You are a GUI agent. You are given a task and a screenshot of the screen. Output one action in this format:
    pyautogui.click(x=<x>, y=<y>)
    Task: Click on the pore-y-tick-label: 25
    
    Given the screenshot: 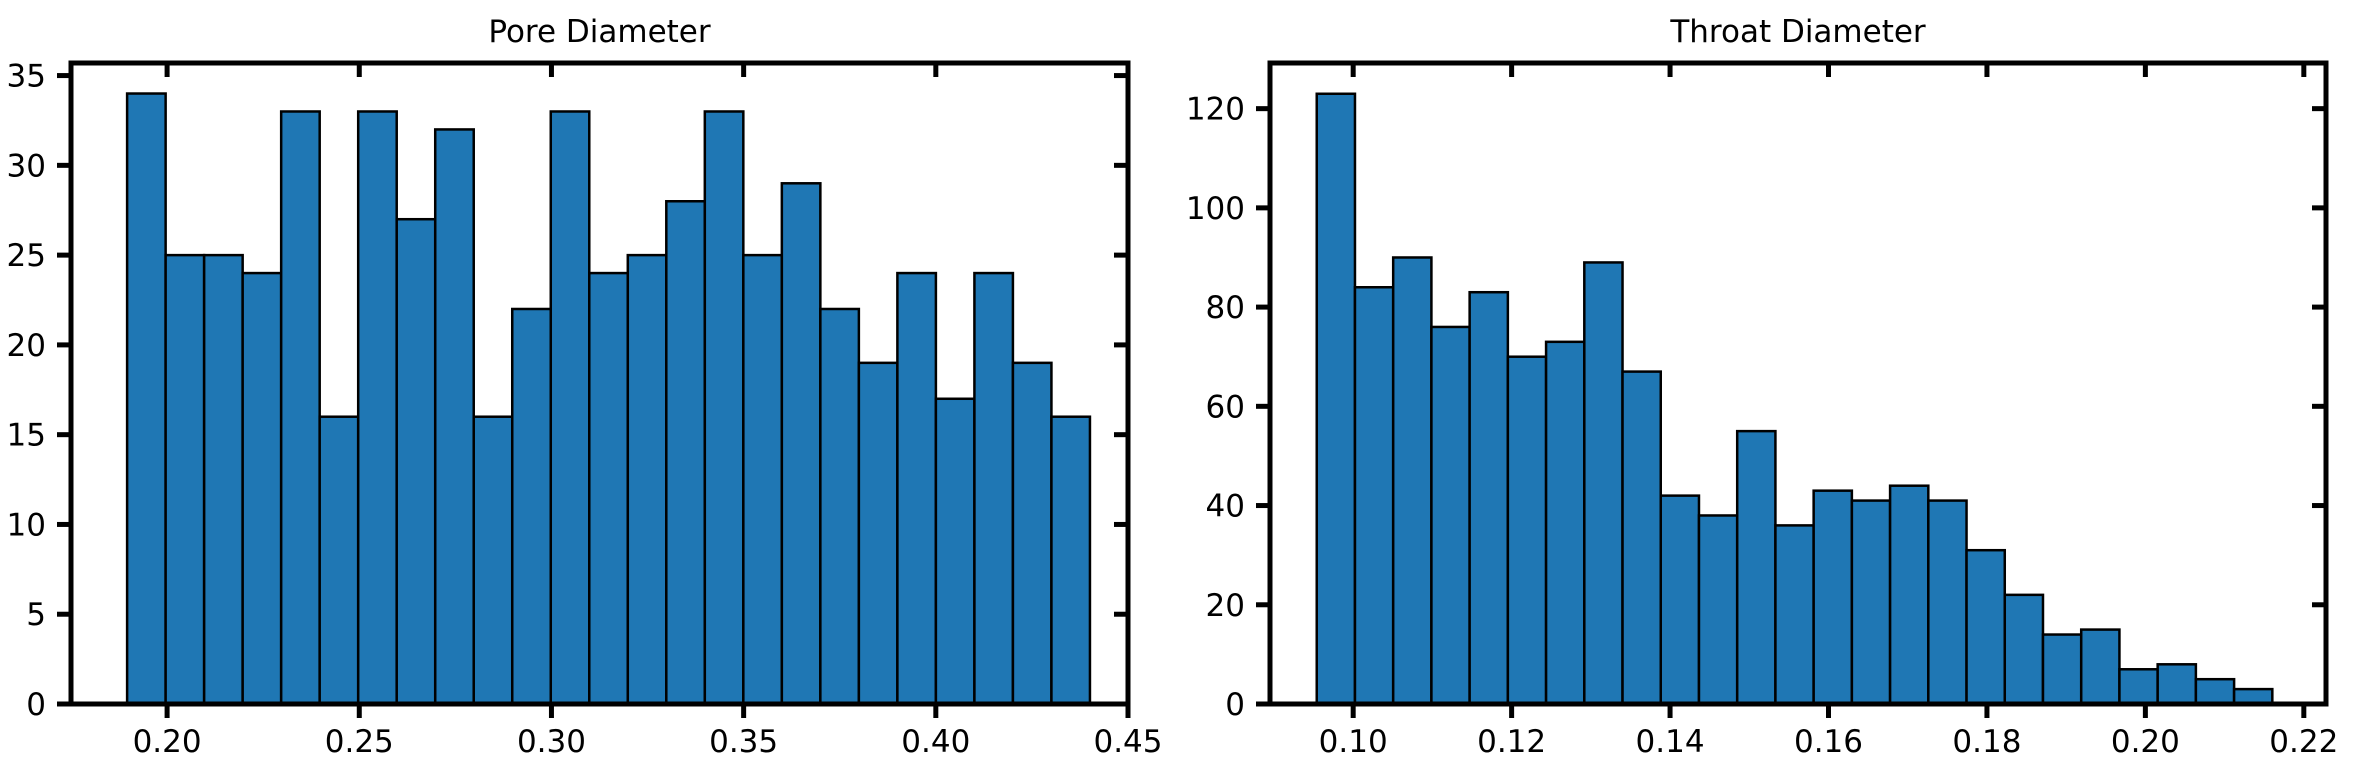 What is the action you would take?
    pyautogui.click(x=26, y=256)
    